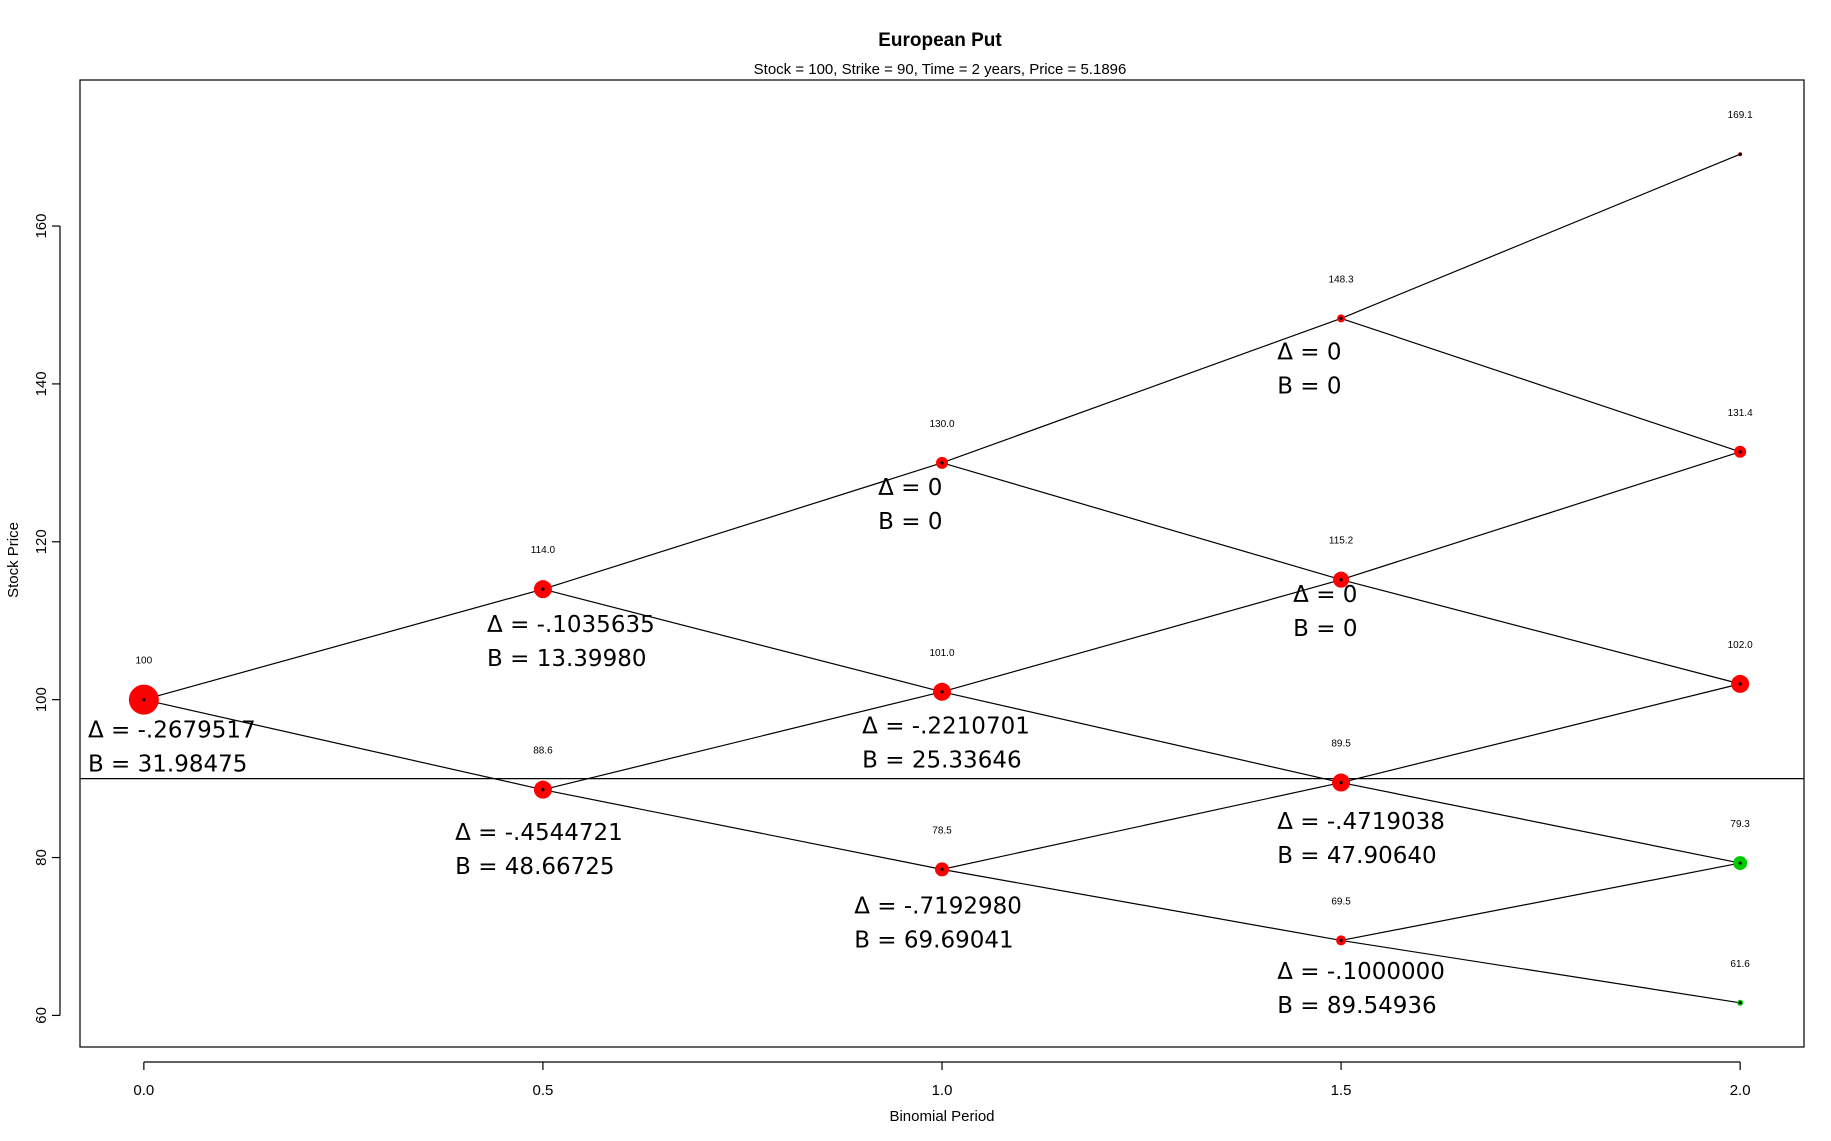 Image resolution: width=1831 pixels, height=1141 pixels. What do you see at coordinates (1341, 744) in the screenshot?
I see `node-price-label: 89.5` at bounding box center [1341, 744].